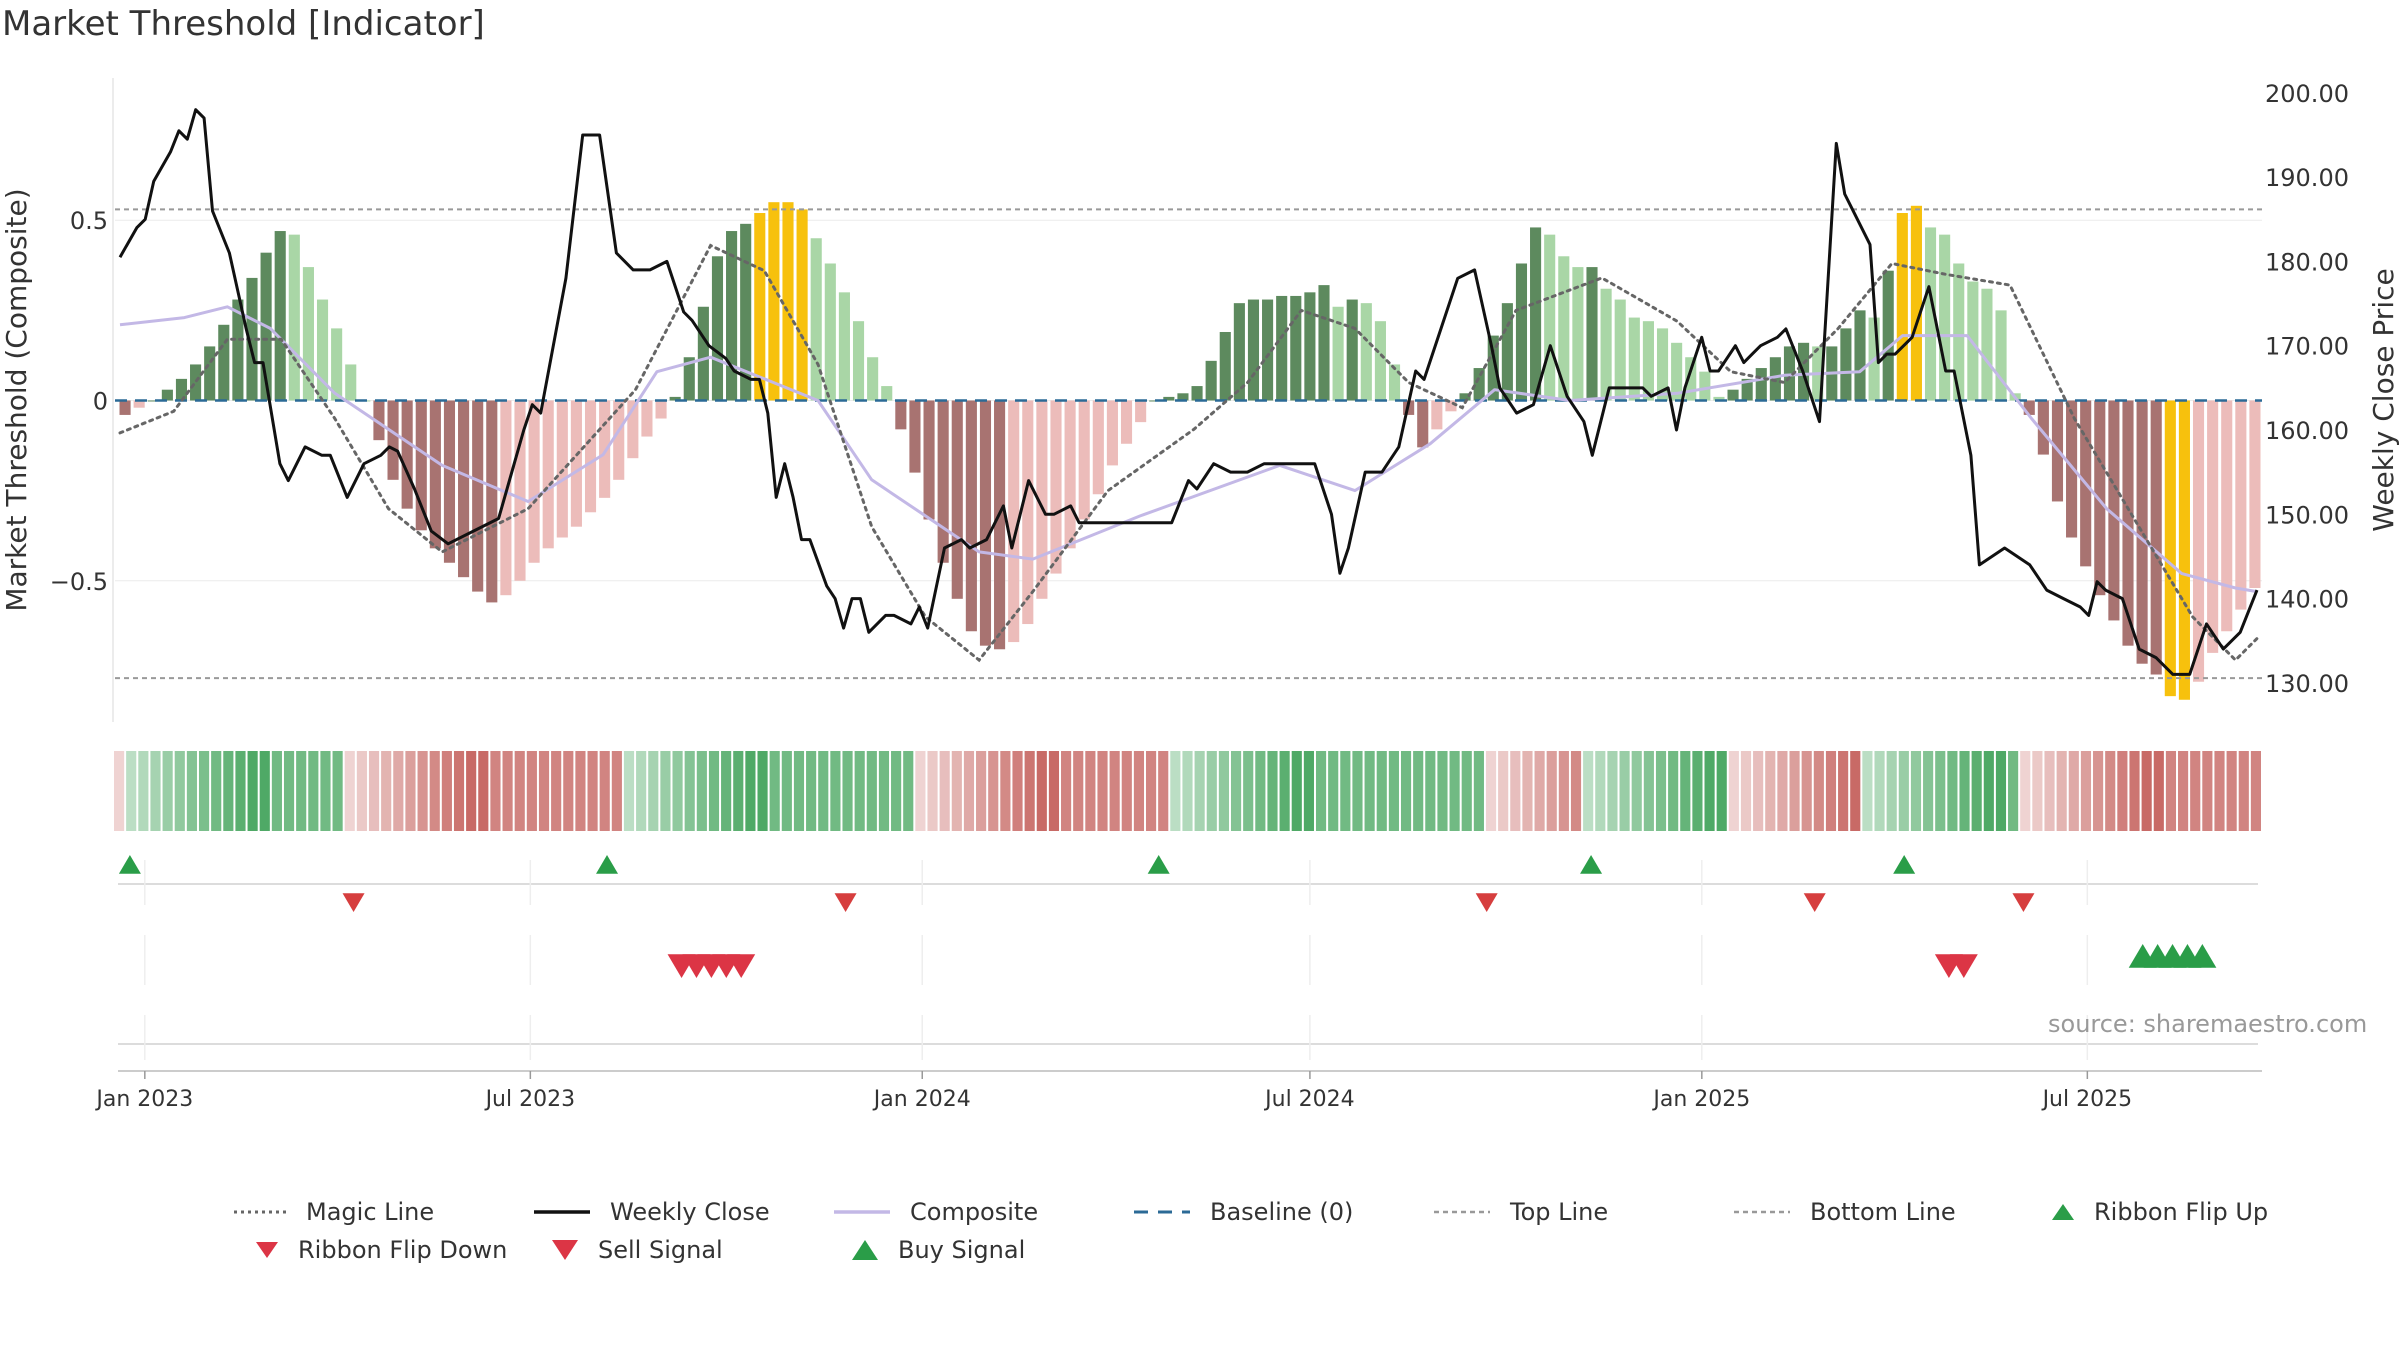 The image size is (2400, 1350). What do you see at coordinates (267, 1250) in the screenshot?
I see `triangle-down-red-icon` at bounding box center [267, 1250].